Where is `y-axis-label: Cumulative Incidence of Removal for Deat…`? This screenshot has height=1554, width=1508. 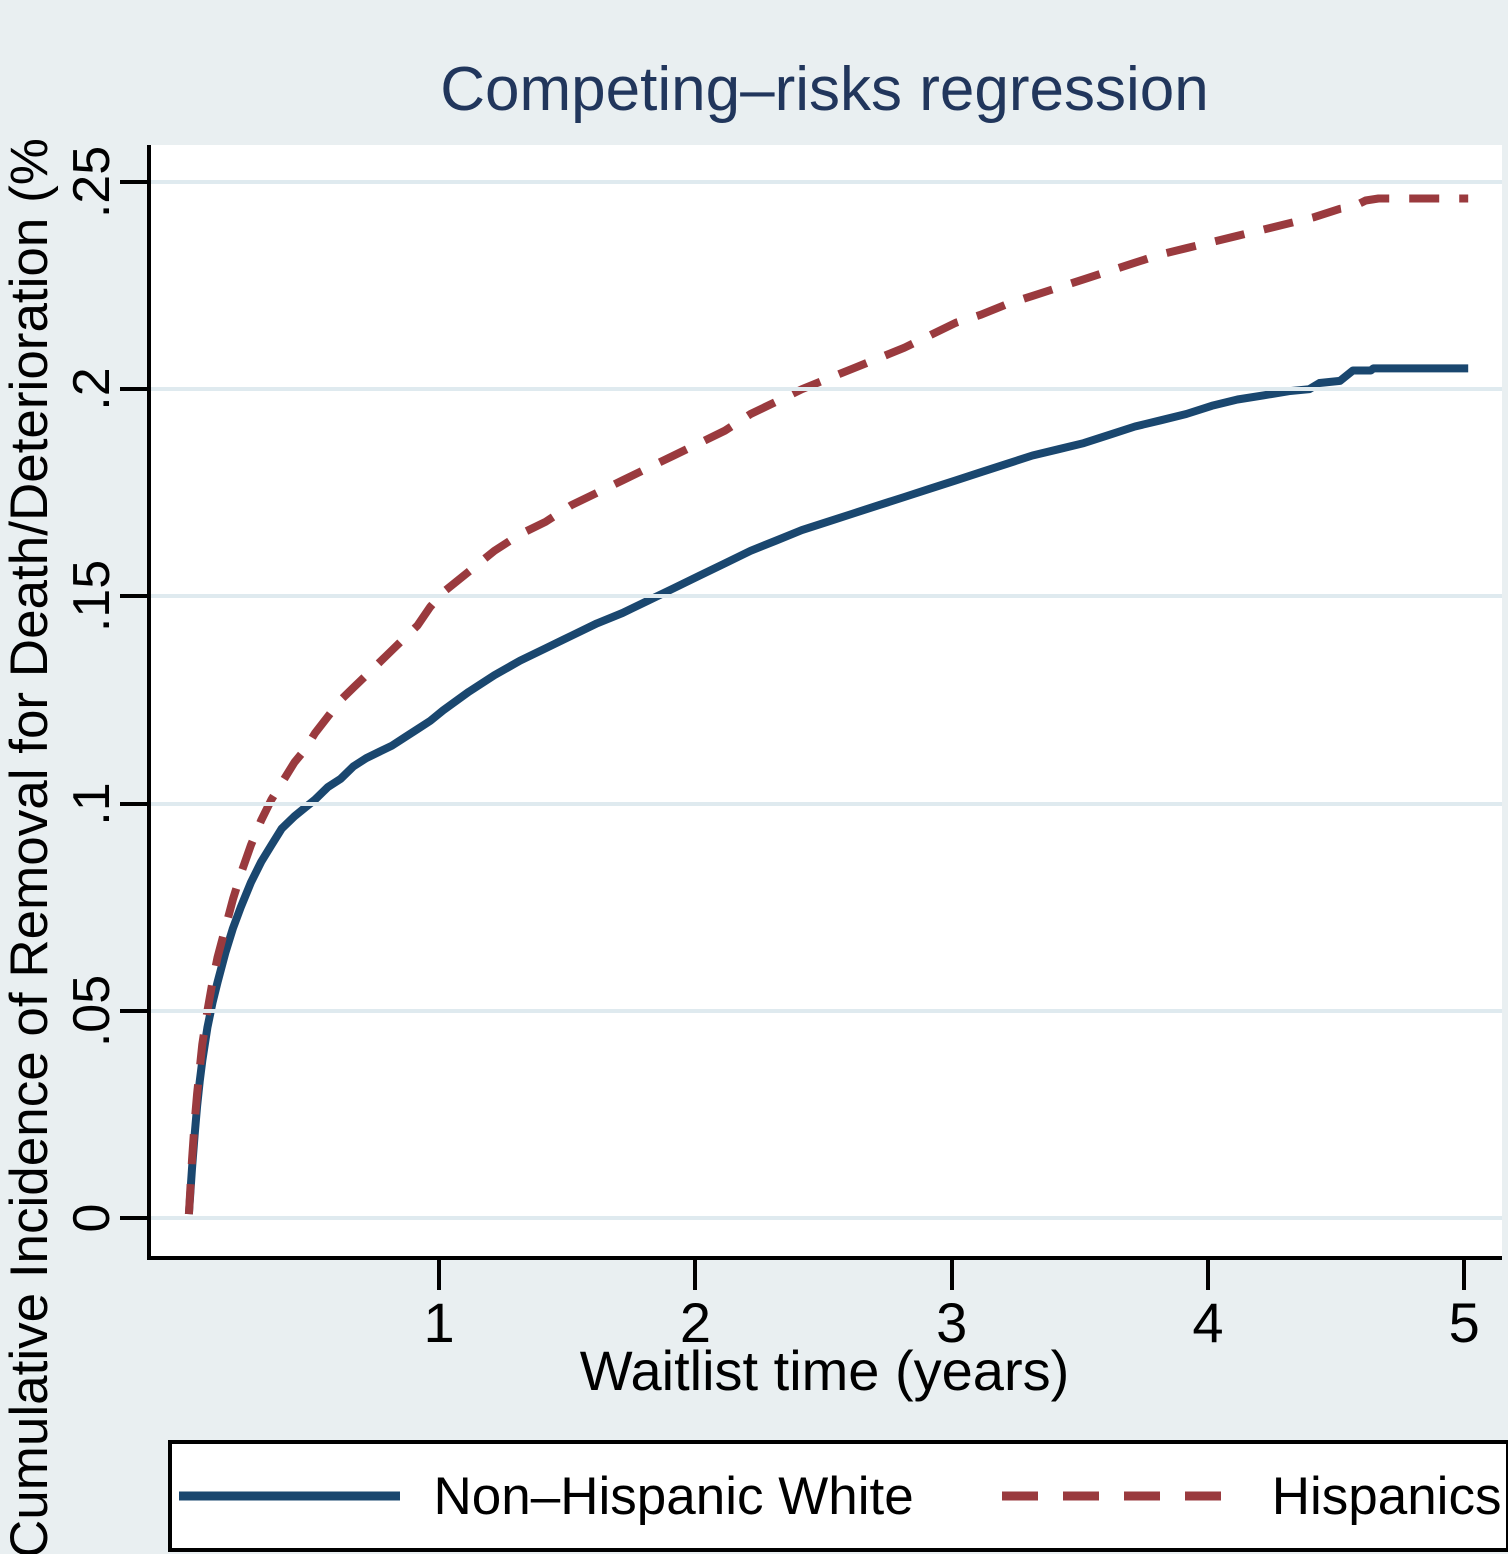 y-axis-label: Cumulative Incidence of Removal for Deat… is located at coordinates (29, 846).